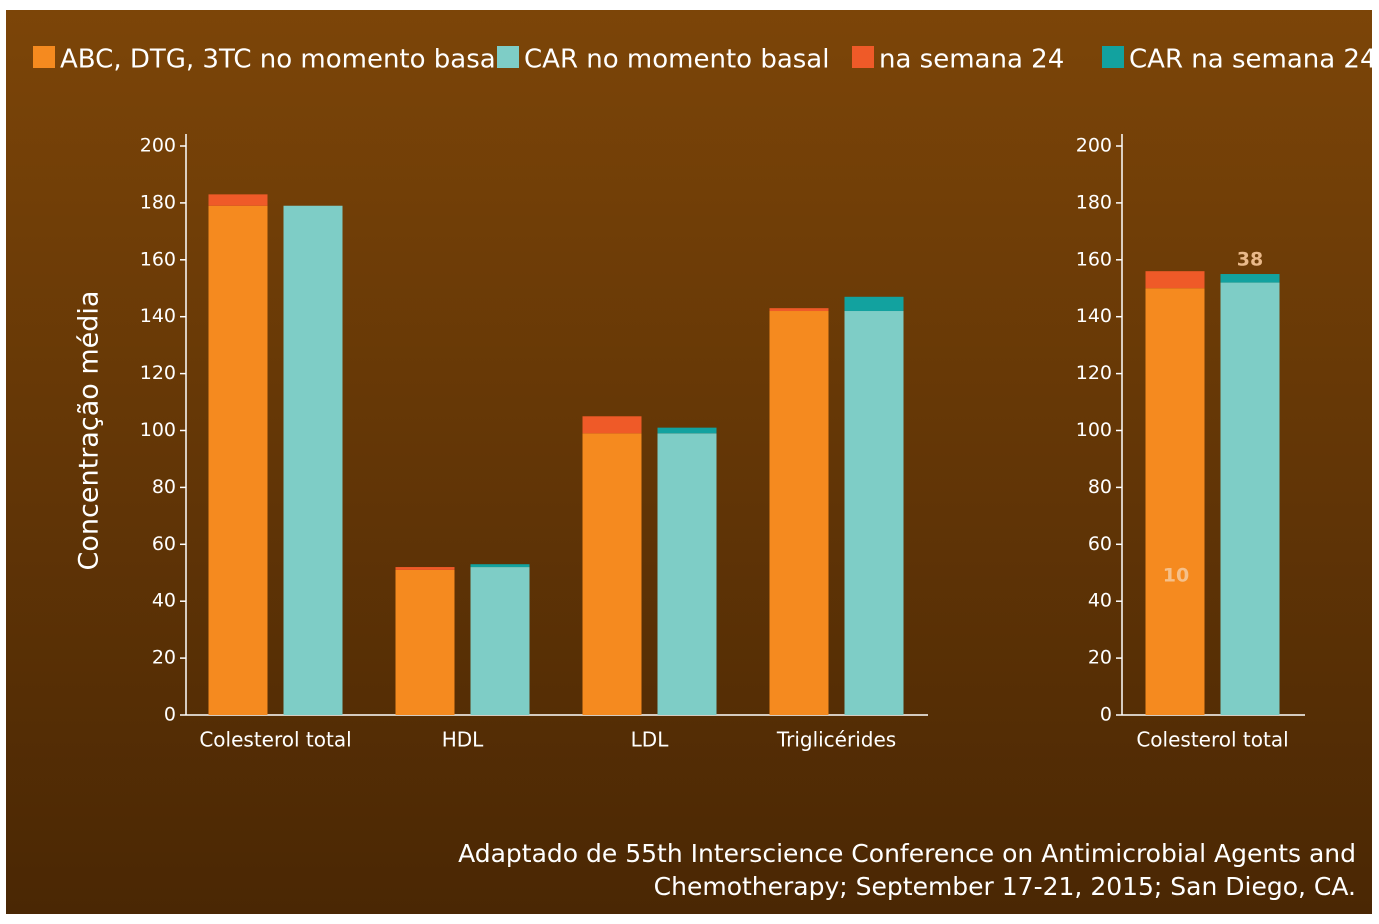 This screenshot has height=924, width=1379. What do you see at coordinates (1250, 260) in the screenshot?
I see `annotation: 38` at bounding box center [1250, 260].